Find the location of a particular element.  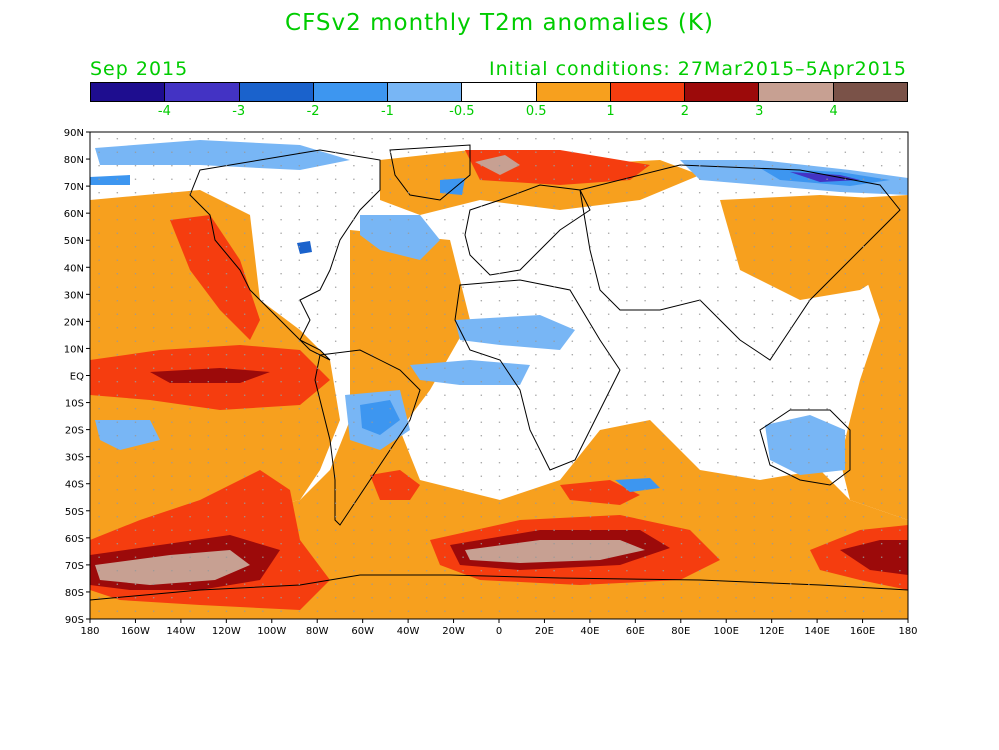

lon-label: 100E is located at coordinates (726, 631).